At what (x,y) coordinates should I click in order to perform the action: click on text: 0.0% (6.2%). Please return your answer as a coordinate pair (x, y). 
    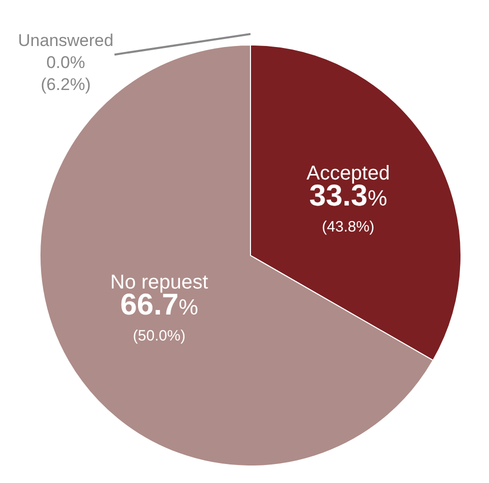
    Looking at the image, I should click on (65, 73).